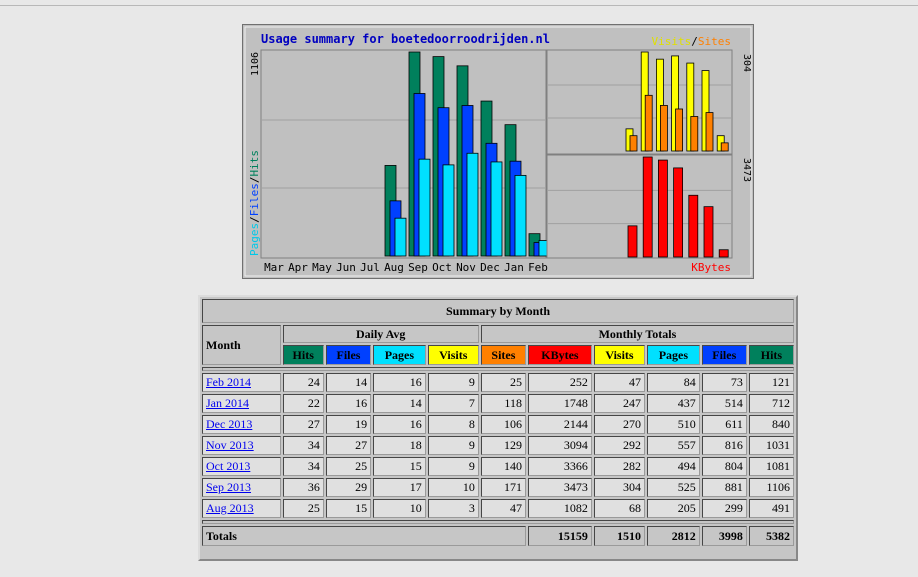  I want to click on col-files: Files, so click(724, 355).